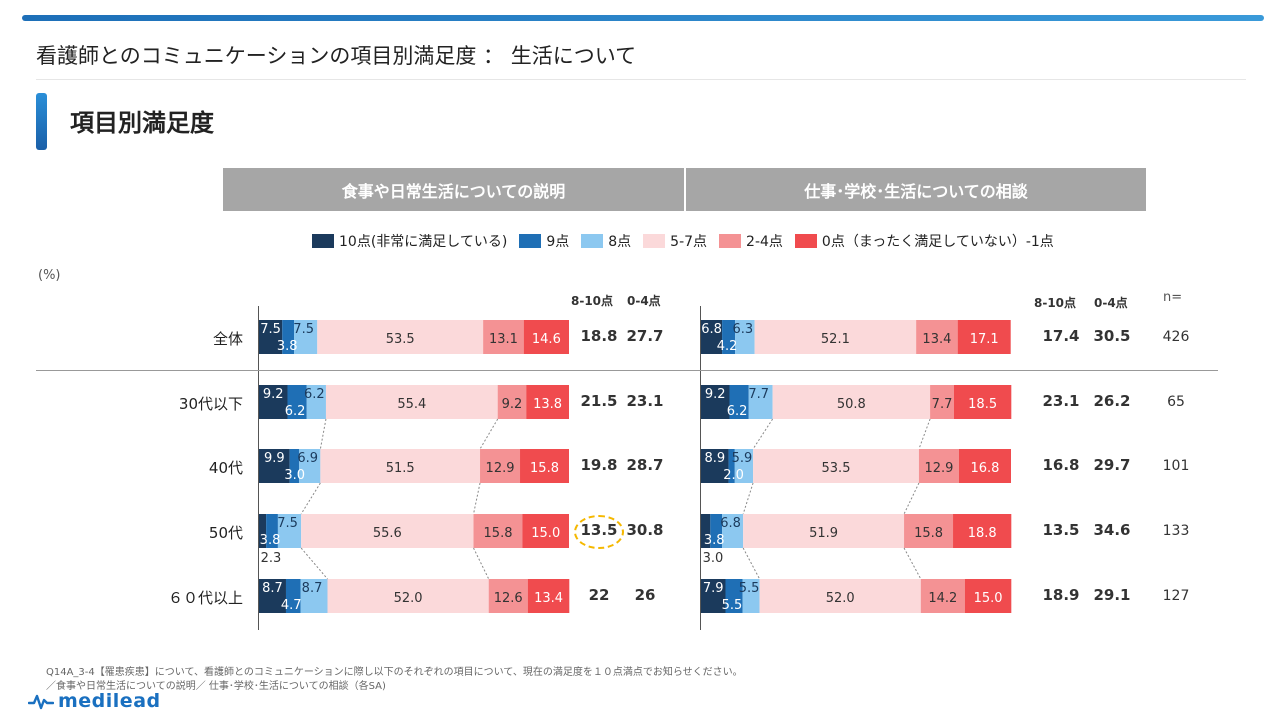 The image size is (1285, 723). Describe the element at coordinates (733, 475) in the screenshot. I see `segment-label: 2.0` at that location.